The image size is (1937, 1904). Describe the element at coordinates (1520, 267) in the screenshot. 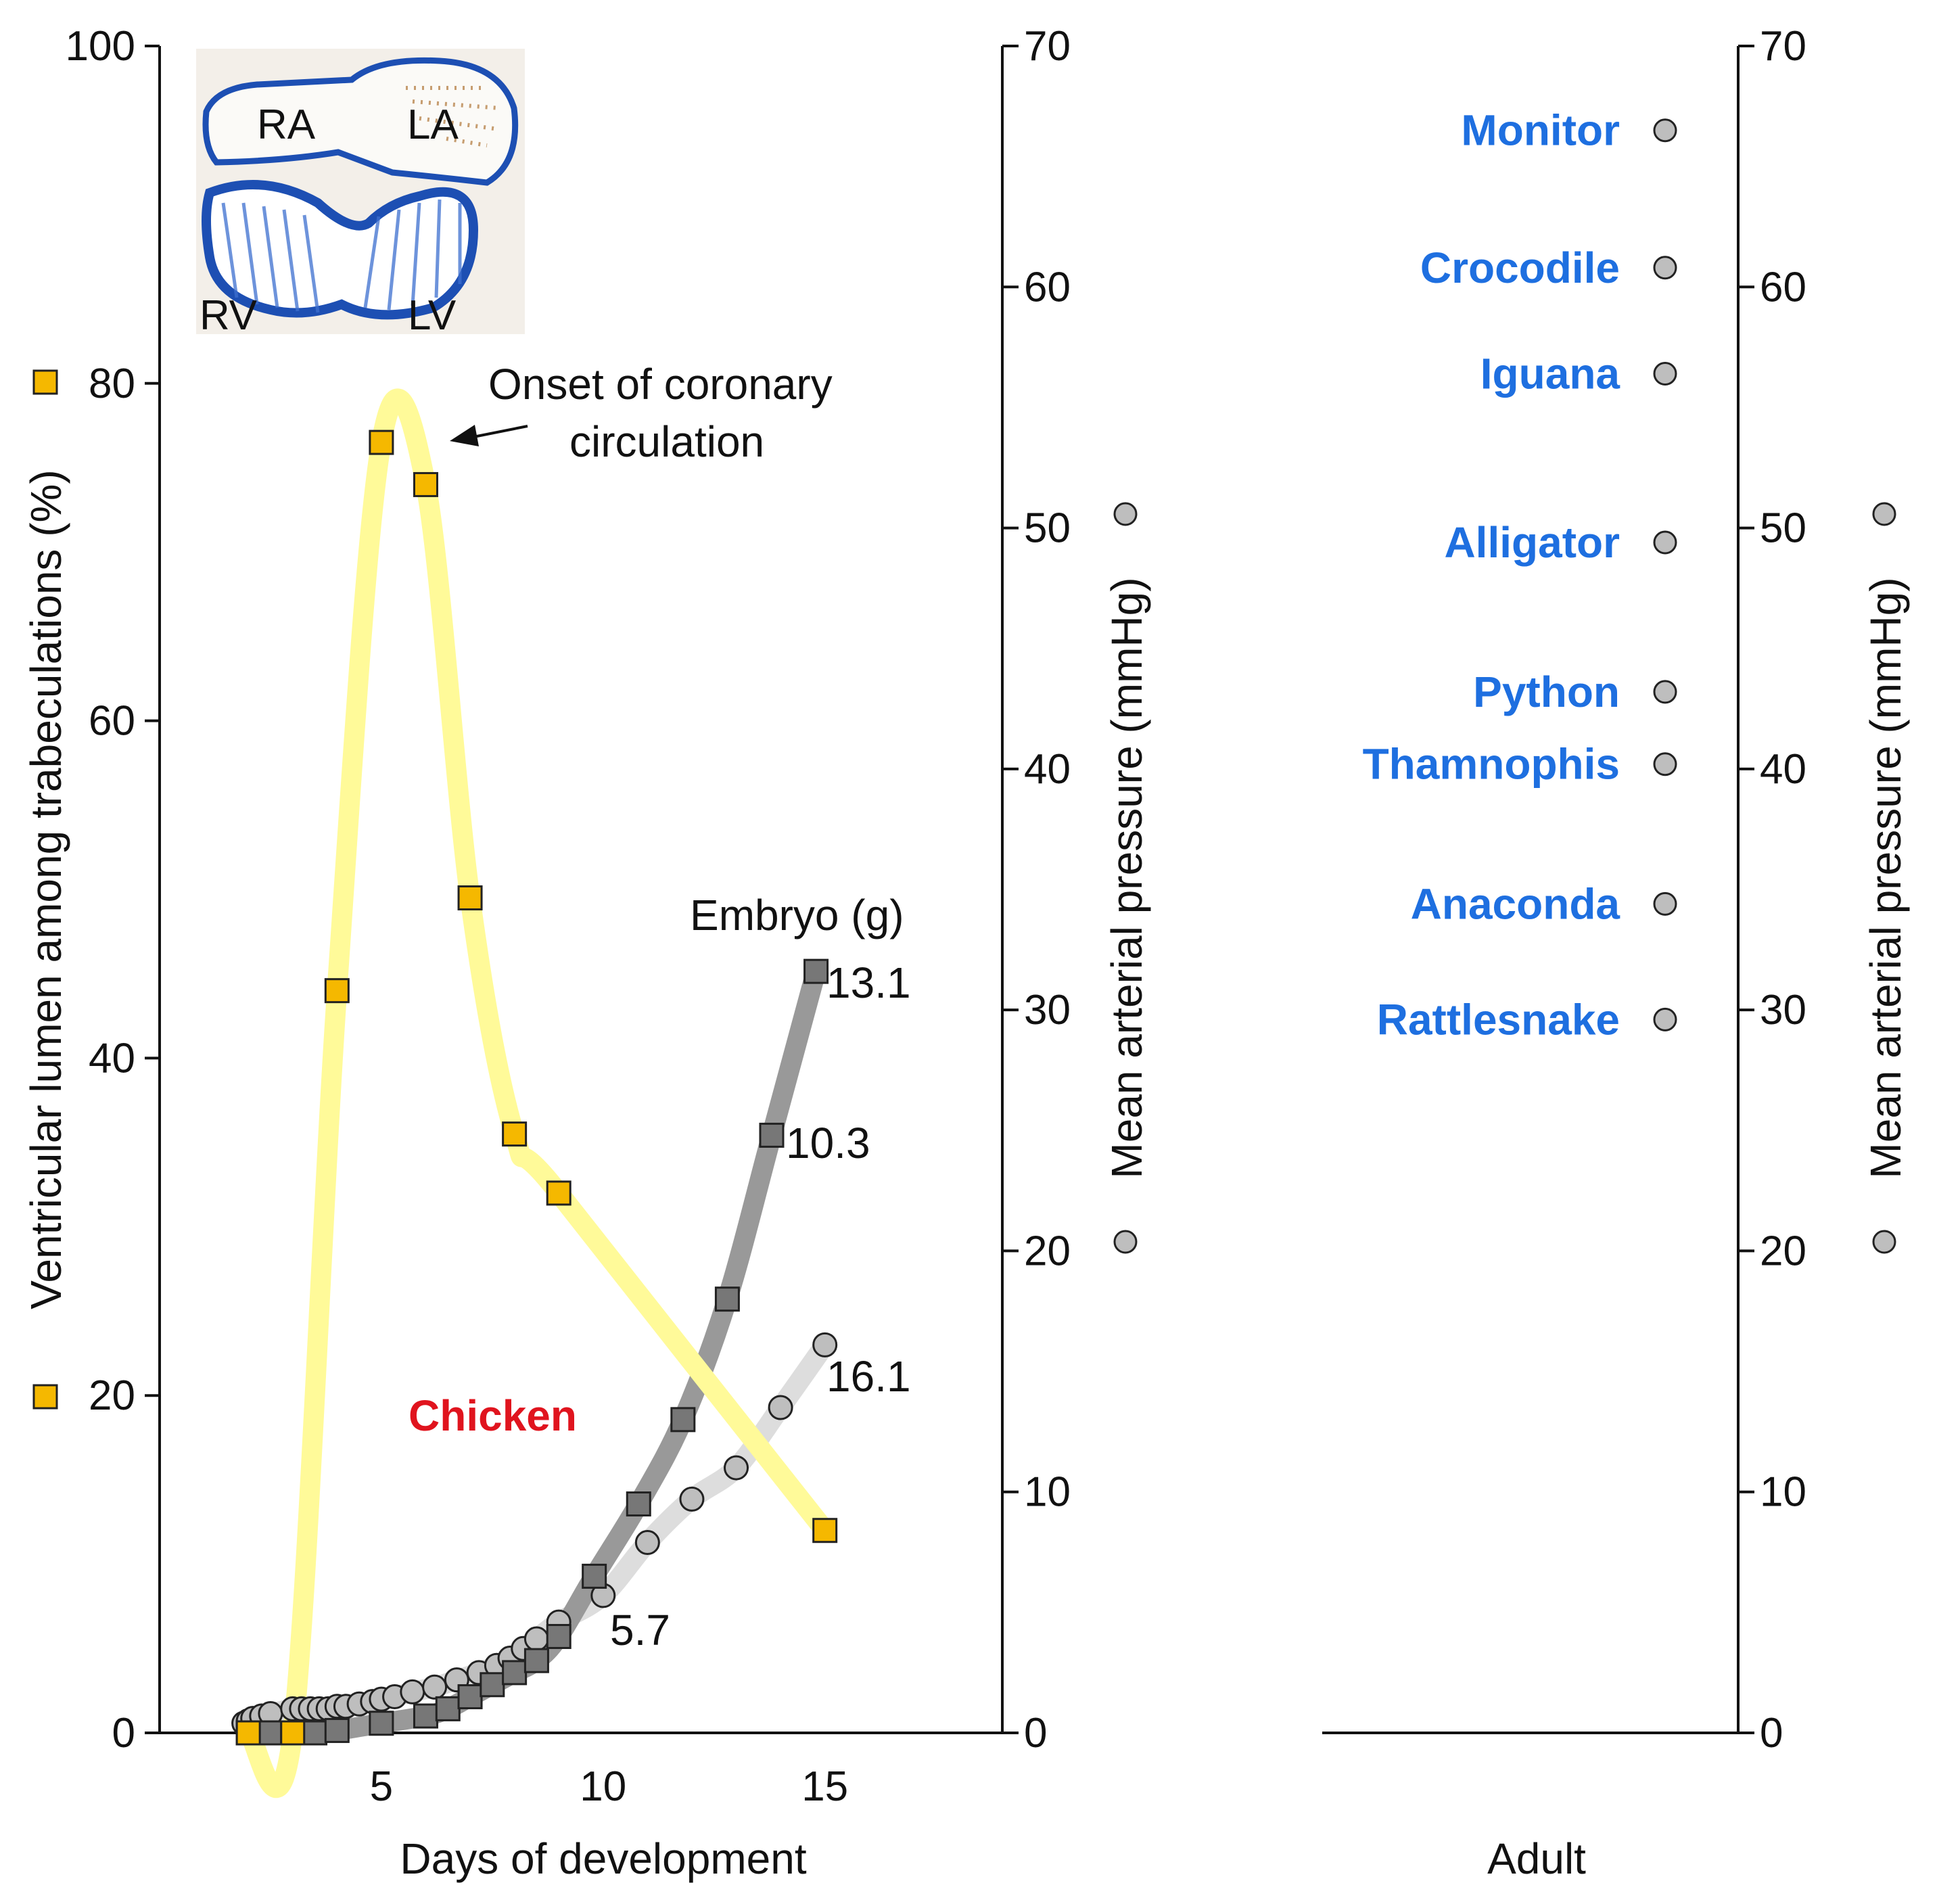

I see `species-label: Crocodile` at that location.